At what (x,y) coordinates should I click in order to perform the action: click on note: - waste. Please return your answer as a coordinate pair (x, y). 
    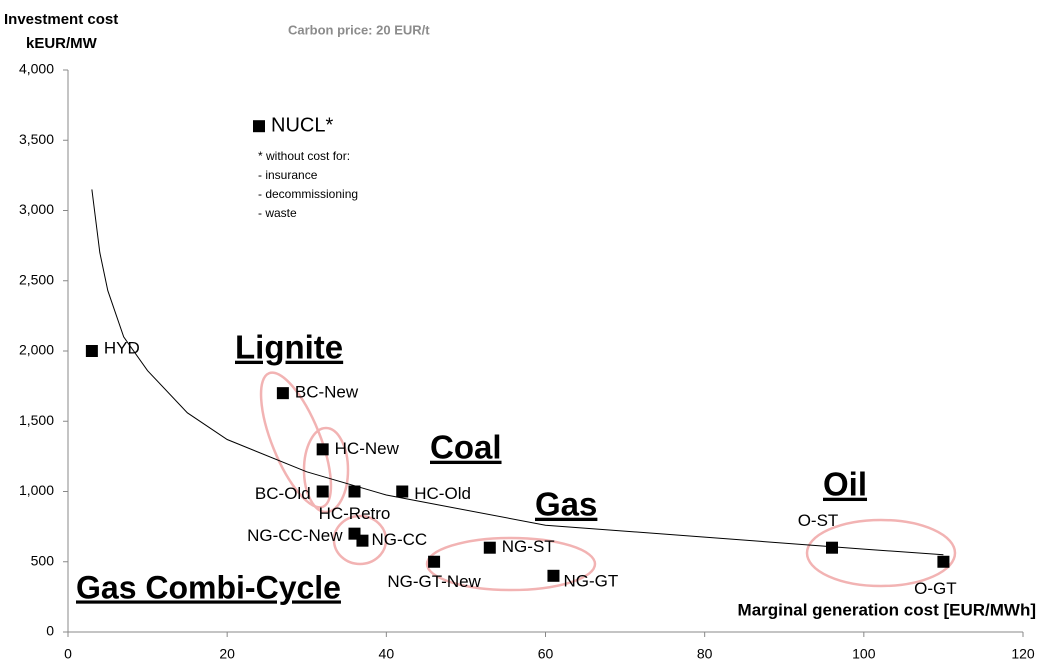
    Looking at the image, I should click on (277, 213).